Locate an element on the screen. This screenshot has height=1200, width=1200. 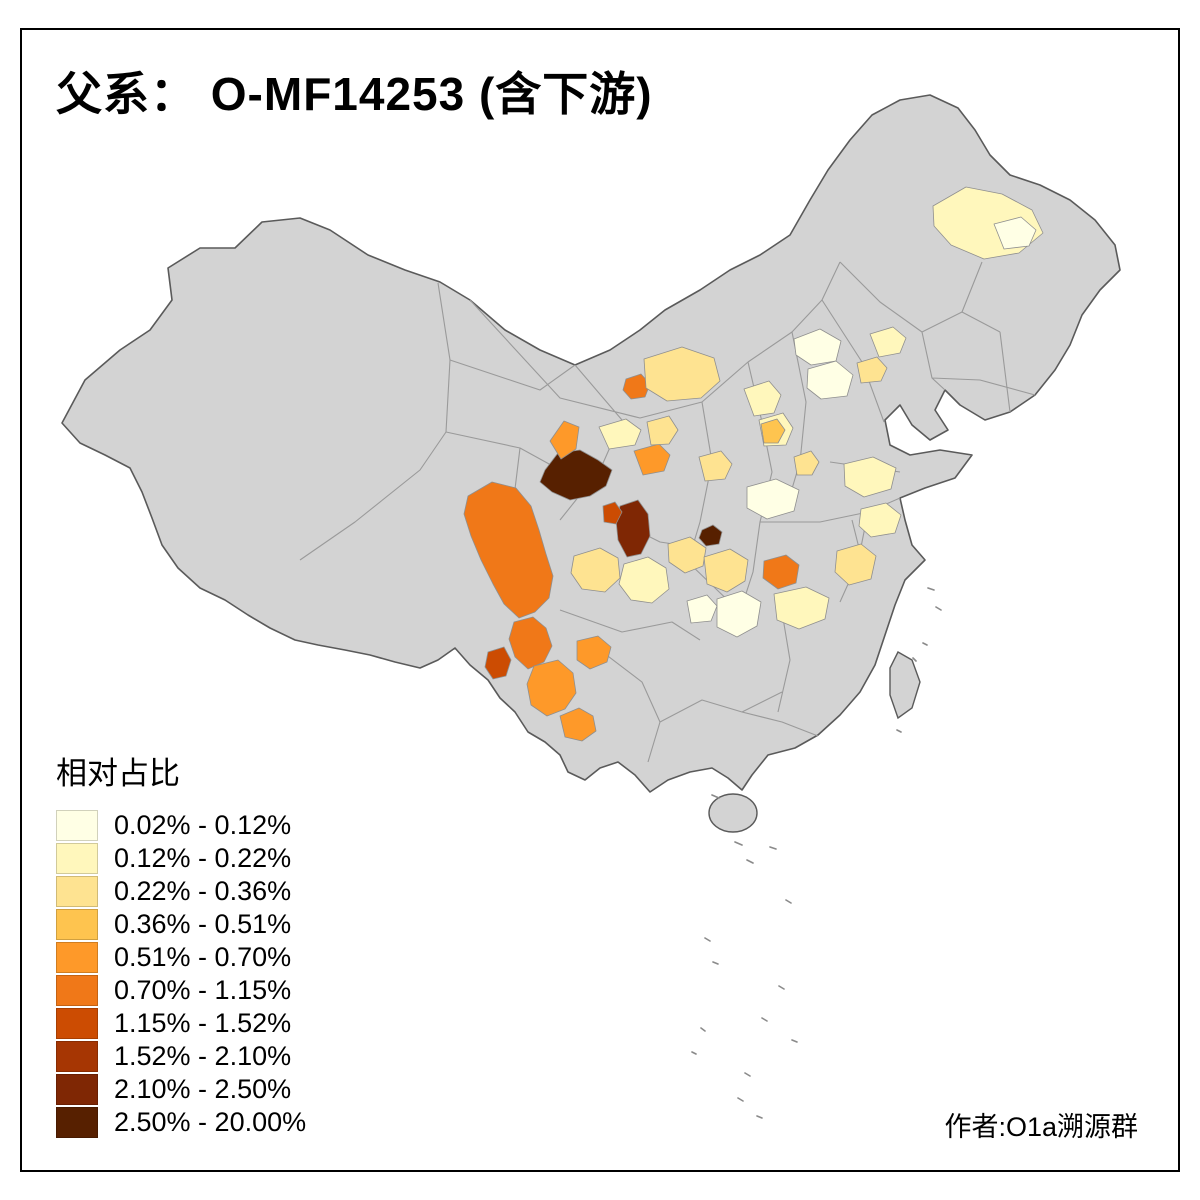
legend-row: 0.36% - 0.51% is located at coordinates (181, 924).